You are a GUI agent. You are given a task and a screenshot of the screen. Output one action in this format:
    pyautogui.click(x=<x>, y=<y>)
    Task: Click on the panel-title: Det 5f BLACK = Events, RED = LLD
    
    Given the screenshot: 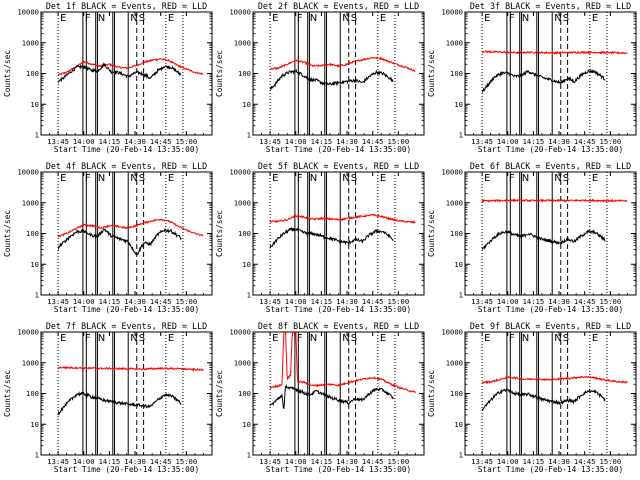 What is the action you would take?
    pyautogui.click(x=338, y=166)
    